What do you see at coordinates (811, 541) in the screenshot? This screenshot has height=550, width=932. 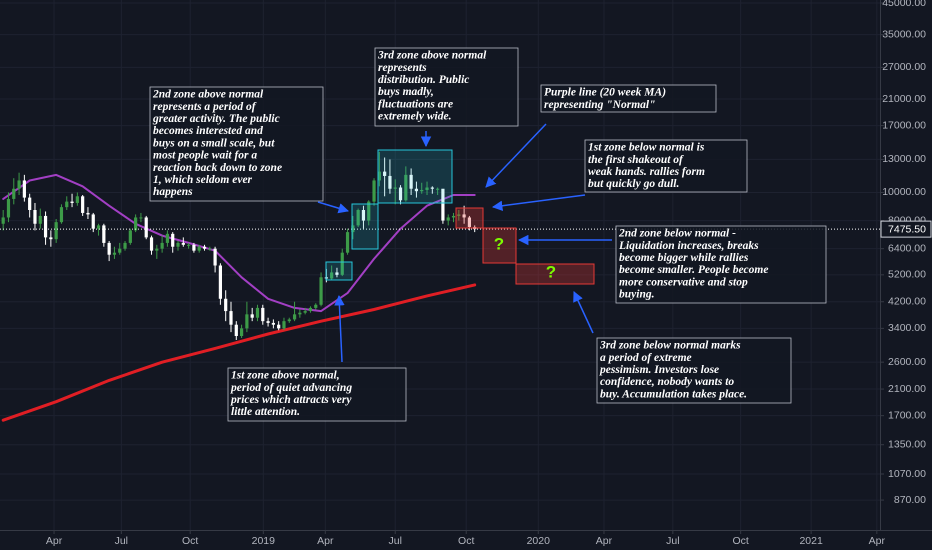 I see `x-tick-label: 2021` at bounding box center [811, 541].